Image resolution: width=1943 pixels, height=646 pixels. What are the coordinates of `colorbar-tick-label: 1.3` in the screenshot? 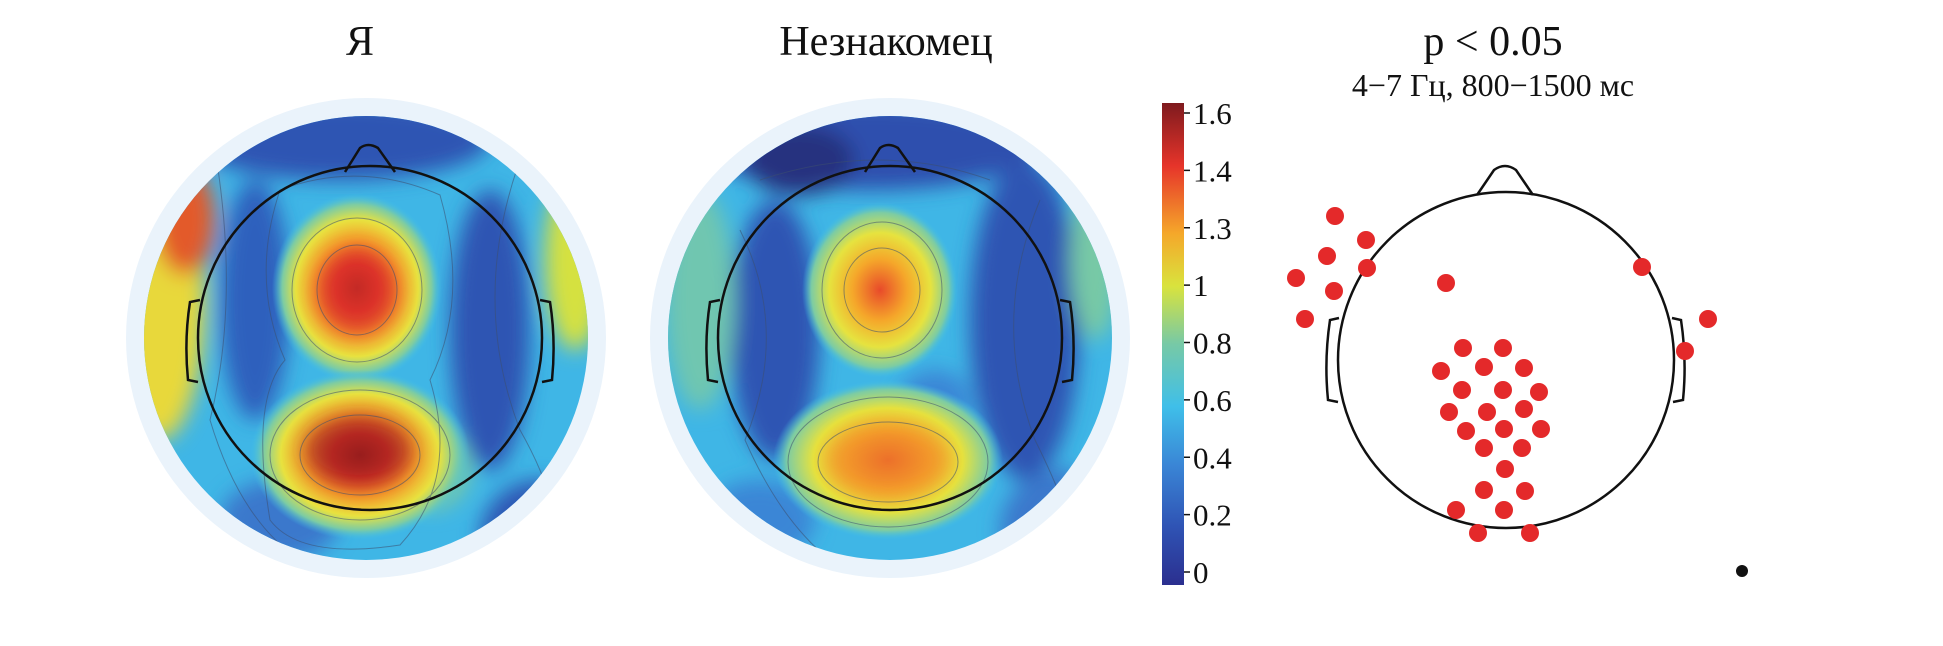 It's located at (1212, 228).